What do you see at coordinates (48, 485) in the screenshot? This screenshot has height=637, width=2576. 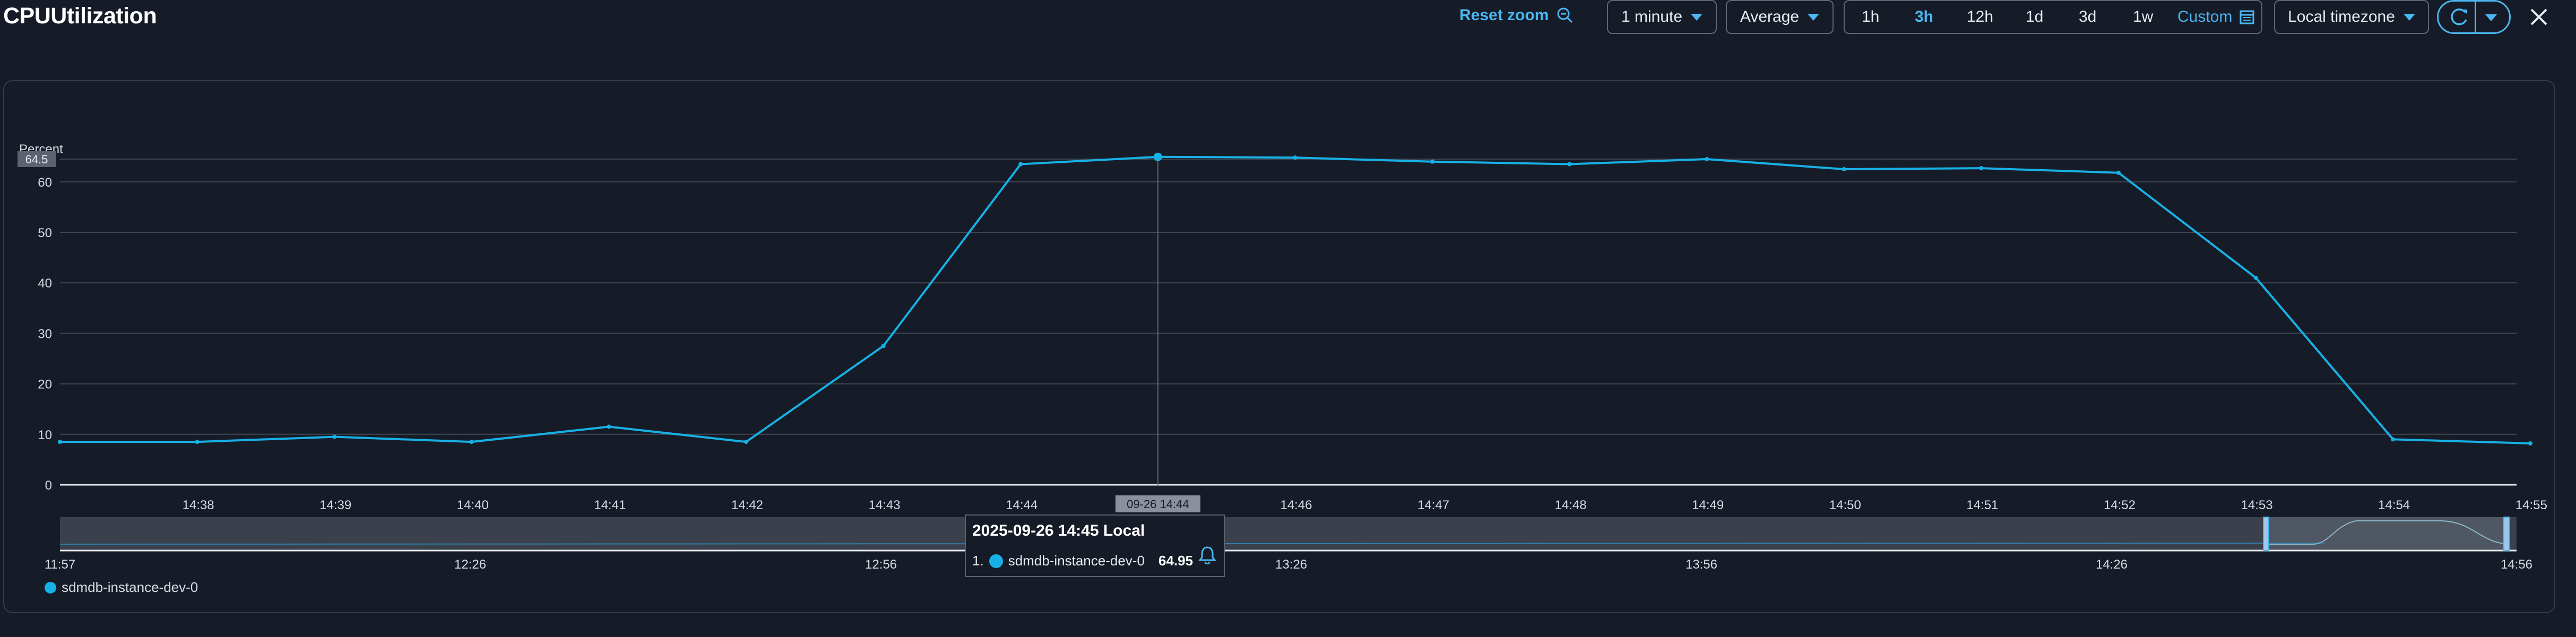 I see `y-tick-label: 0` at bounding box center [48, 485].